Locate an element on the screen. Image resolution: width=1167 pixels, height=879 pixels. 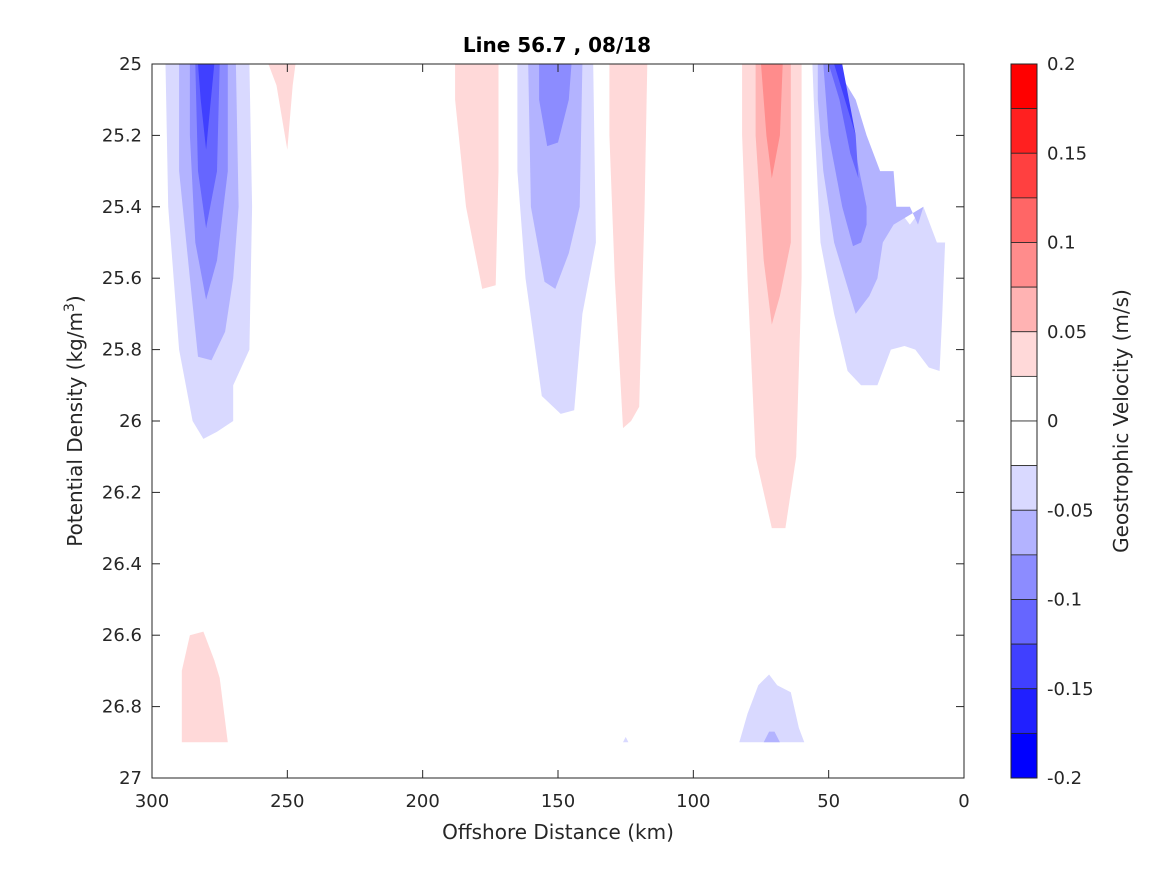
y-axis-label-superscript: 3 is located at coordinates (70, 307).